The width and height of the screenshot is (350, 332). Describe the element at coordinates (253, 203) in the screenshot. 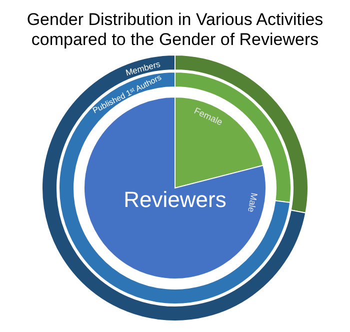

I see `slice-label: Male` at that location.